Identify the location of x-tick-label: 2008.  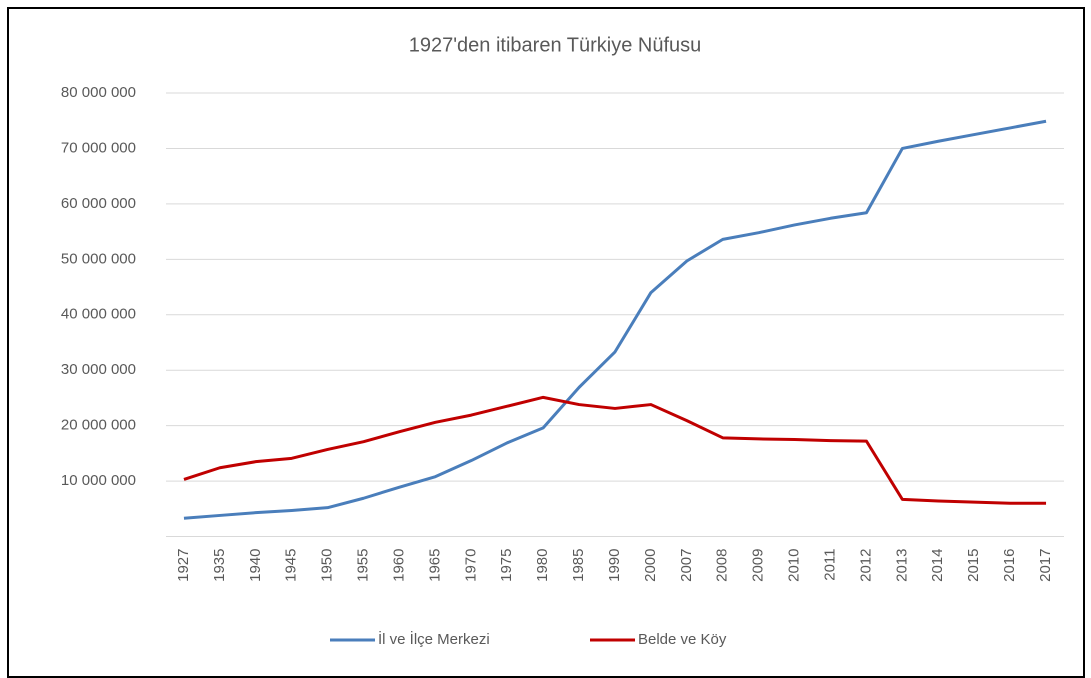
(722, 565).